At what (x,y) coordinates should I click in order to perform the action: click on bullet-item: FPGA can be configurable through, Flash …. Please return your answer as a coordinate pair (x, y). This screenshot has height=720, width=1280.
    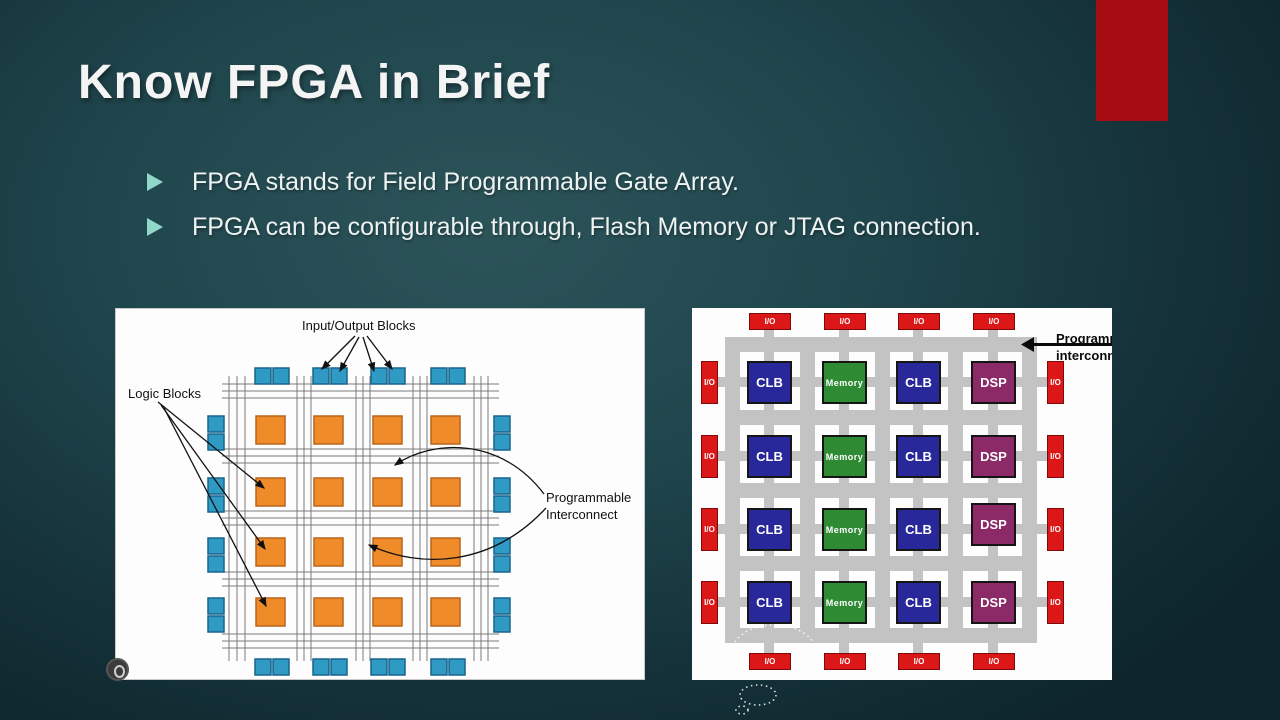
    Looking at the image, I should click on (564, 227).